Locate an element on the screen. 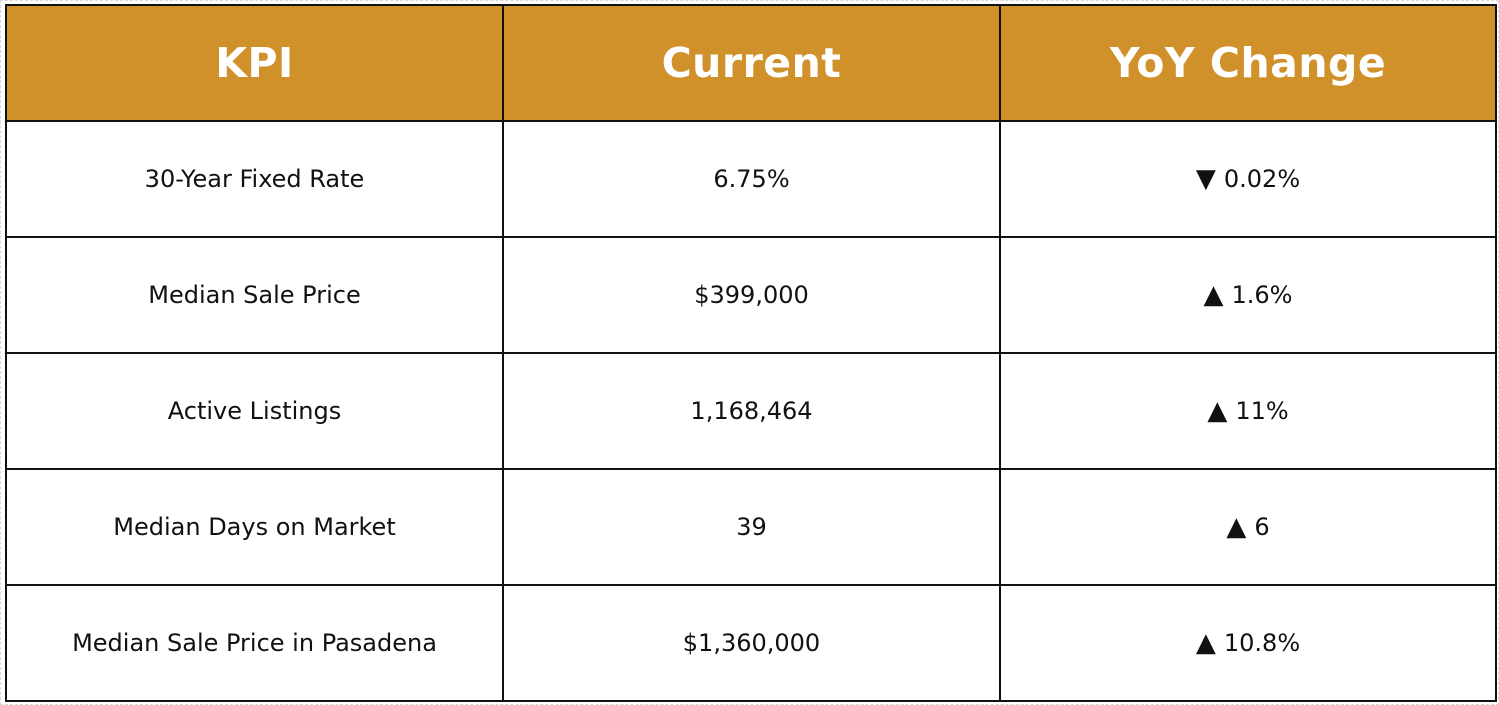 The image size is (1499, 705). change-cell: ▲ 1.6% is located at coordinates (1248, 295).